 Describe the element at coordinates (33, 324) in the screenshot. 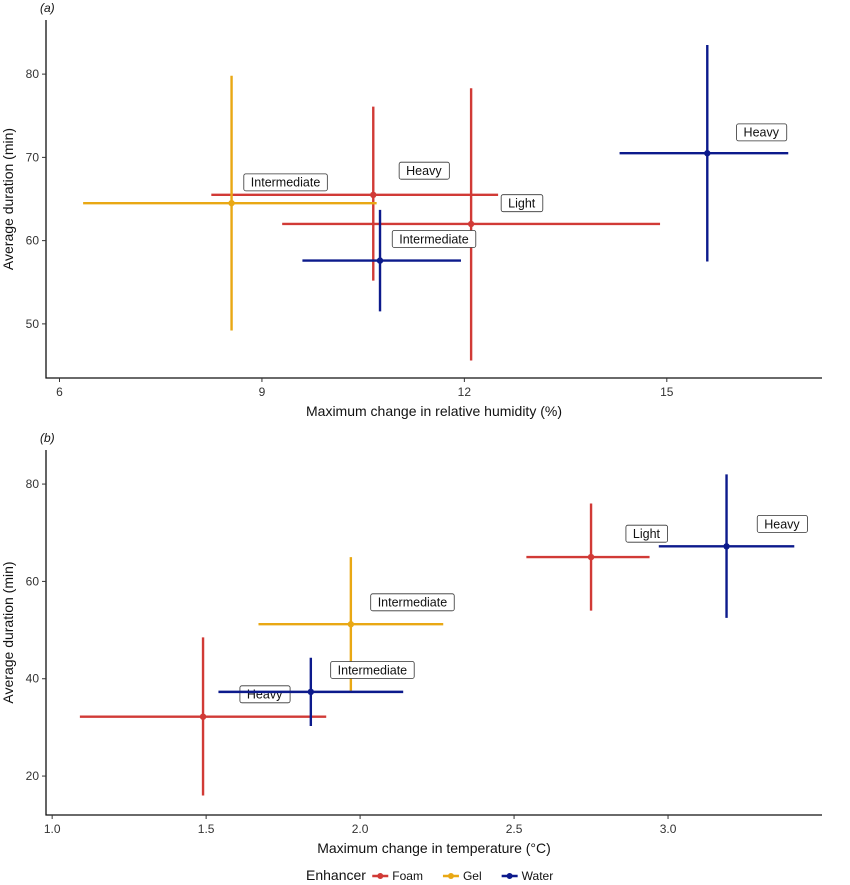

I see `y-tick-label: 50` at that location.